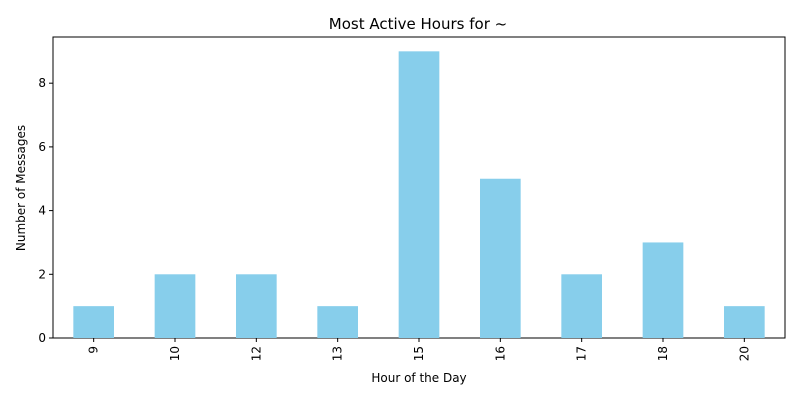 The image size is (800, 400). What do you see at coordinates (21, 188) in the screenshot?
I see `y-axis-label: Number of Messages` at bounding box center [21, 188].